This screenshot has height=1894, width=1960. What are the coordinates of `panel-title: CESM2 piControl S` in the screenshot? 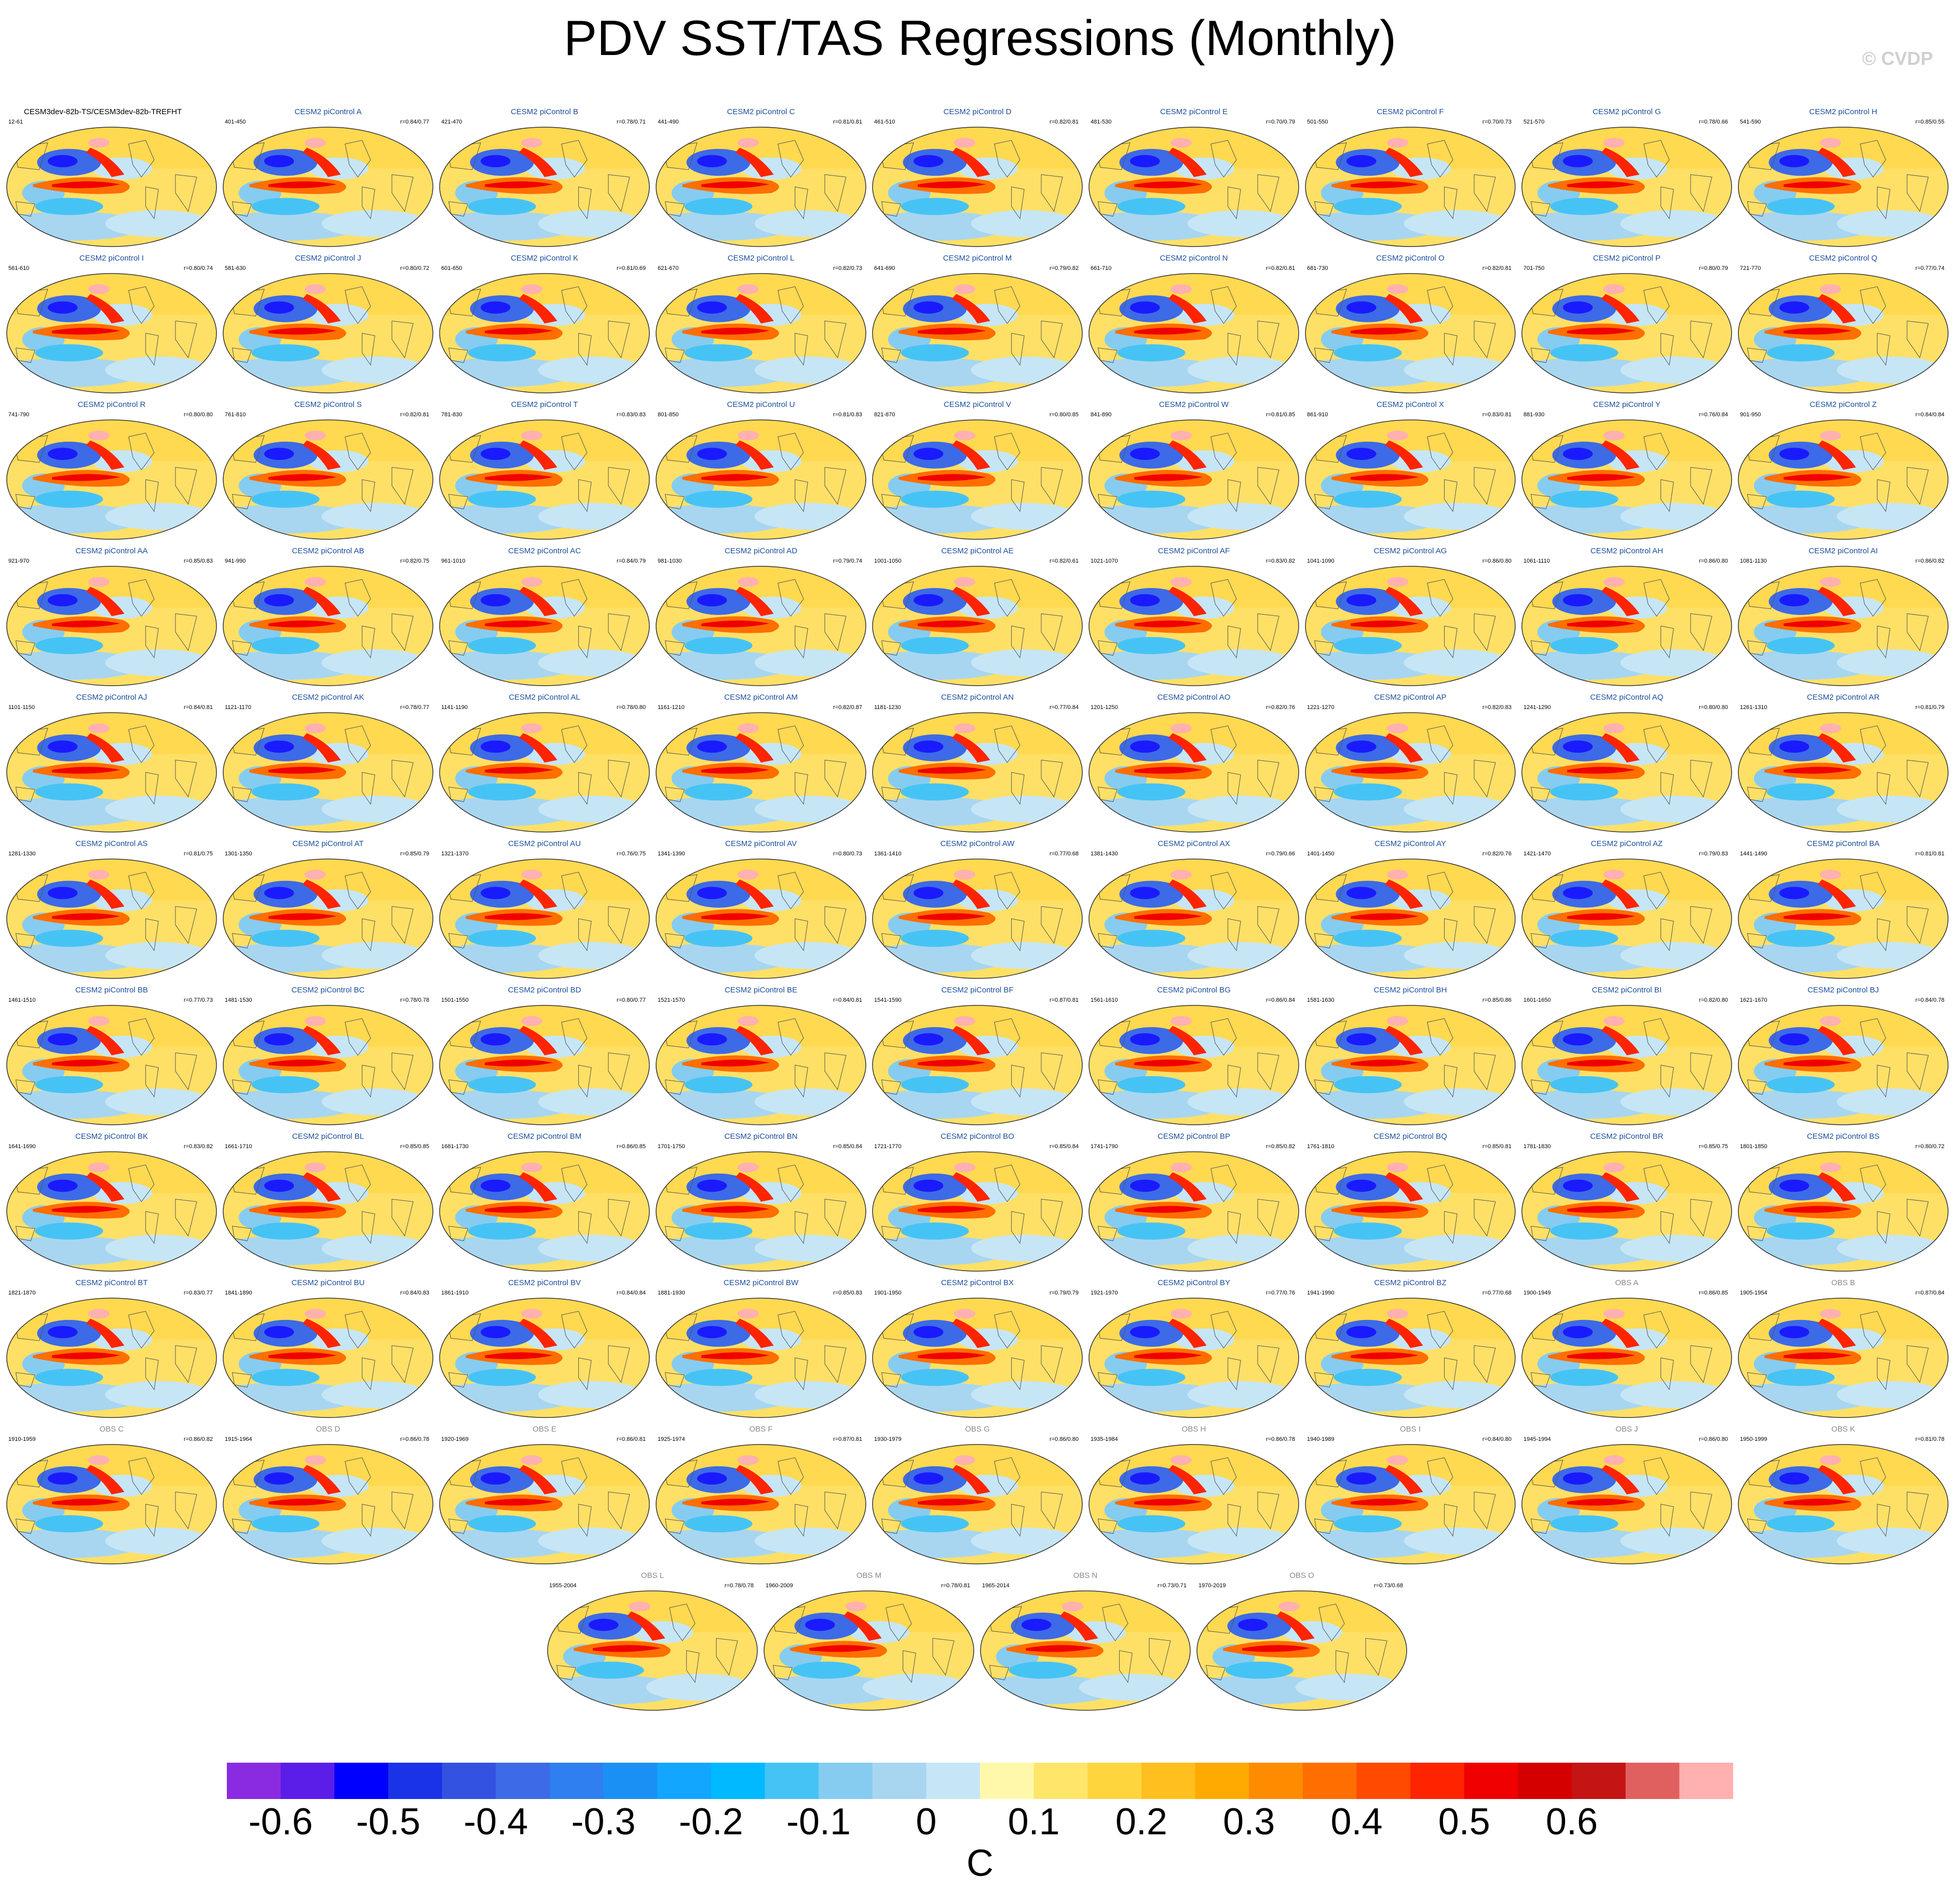 It's located at (328, 404).